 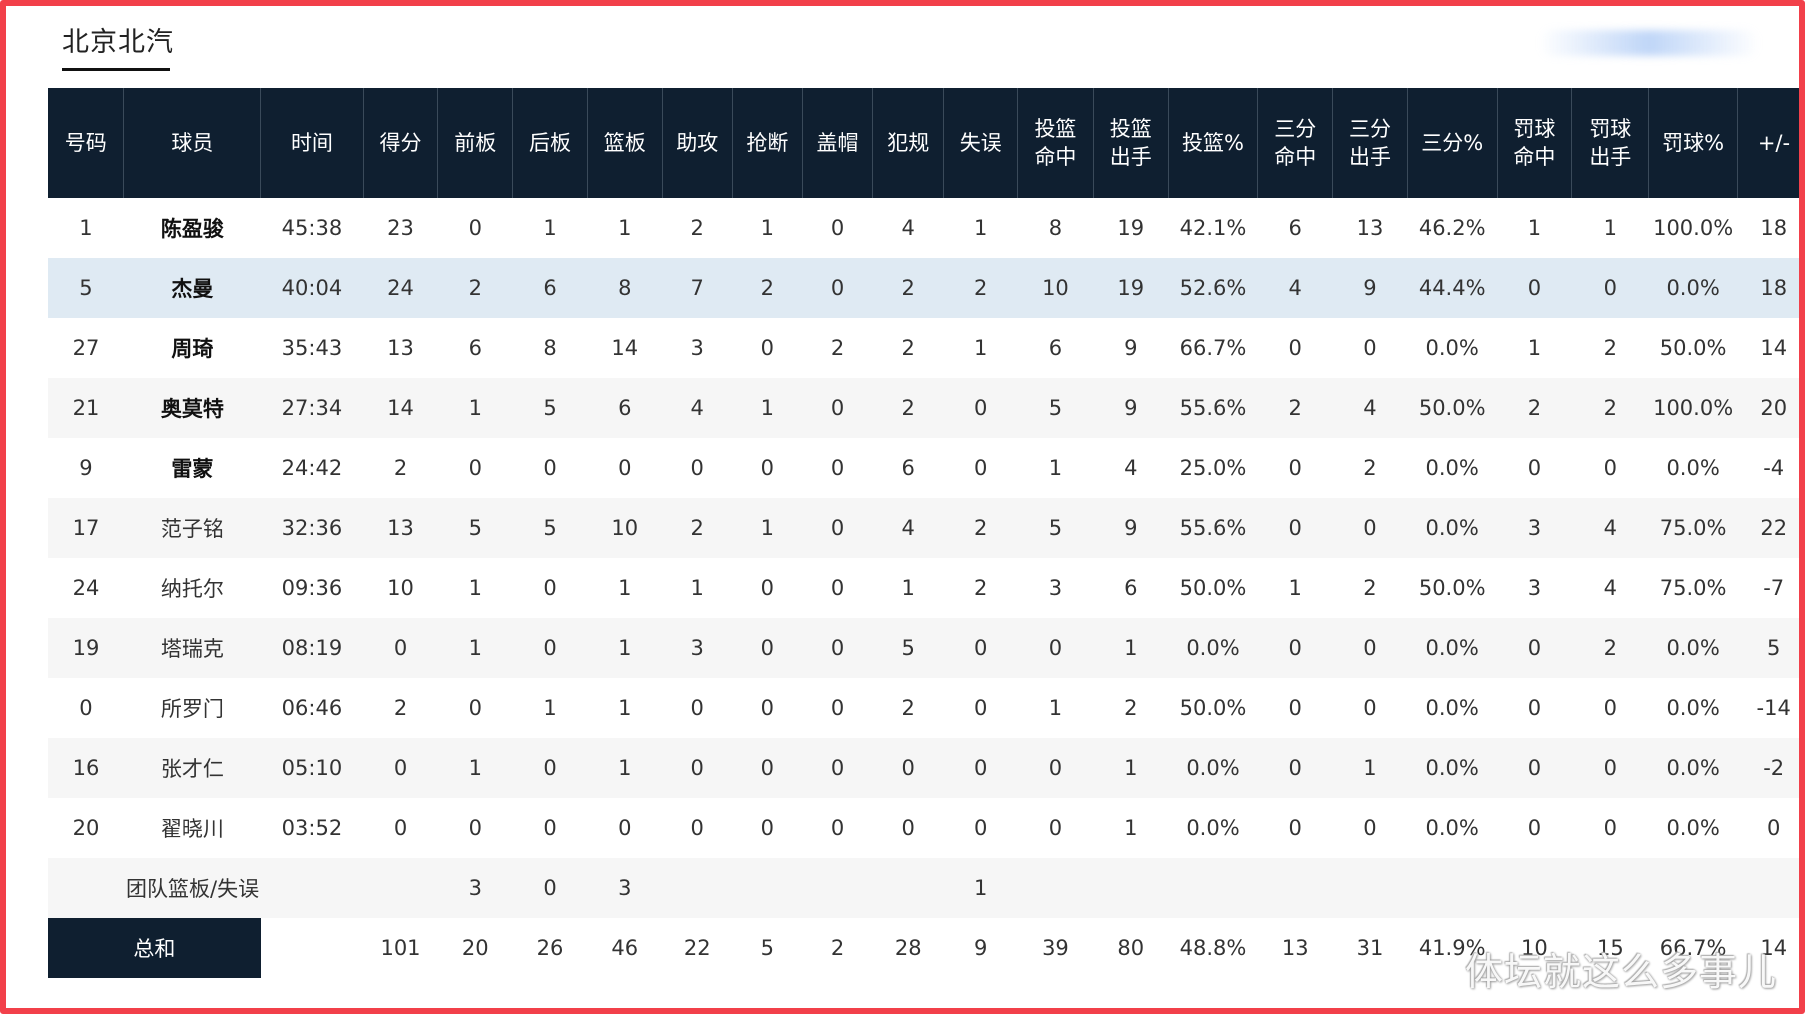 What do you see at coordinates (697, 288) in the screenshot?
I see `cell-assists: 7` at bounding box center [697, 288].